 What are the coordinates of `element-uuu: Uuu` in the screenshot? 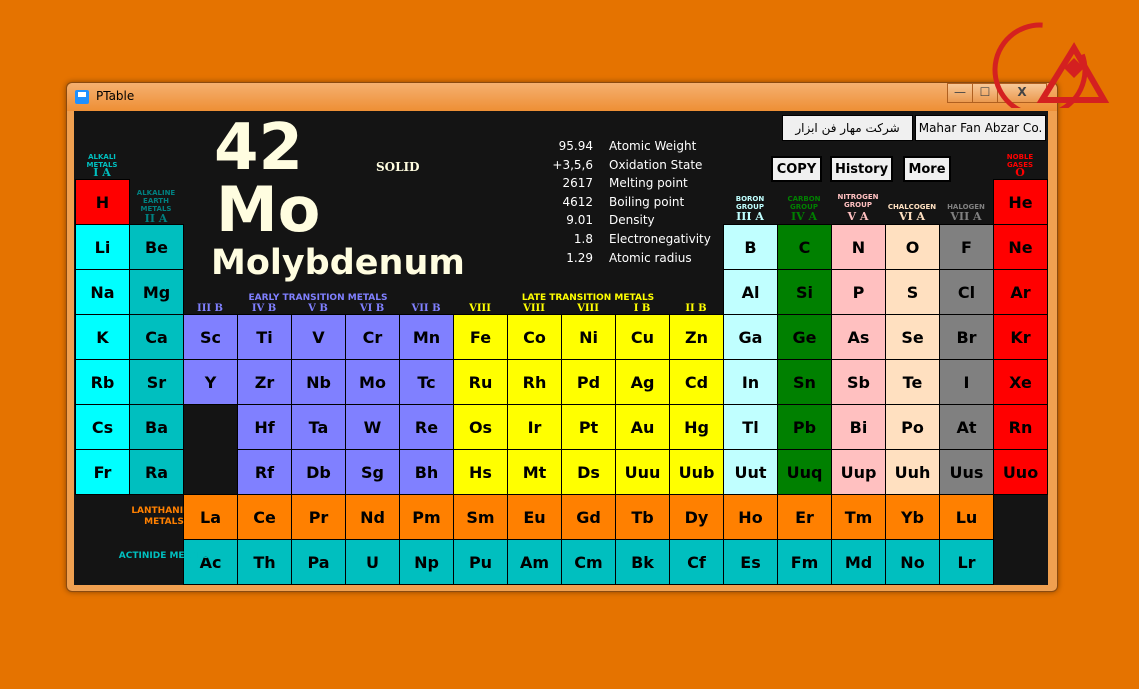 It's located at (642, 472).